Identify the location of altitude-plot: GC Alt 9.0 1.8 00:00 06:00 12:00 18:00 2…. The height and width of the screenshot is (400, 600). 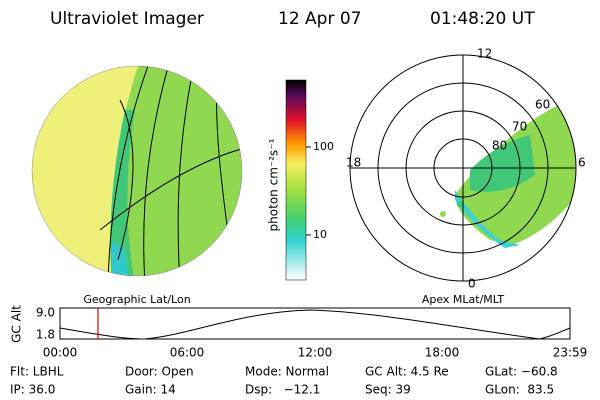
(299, 332).